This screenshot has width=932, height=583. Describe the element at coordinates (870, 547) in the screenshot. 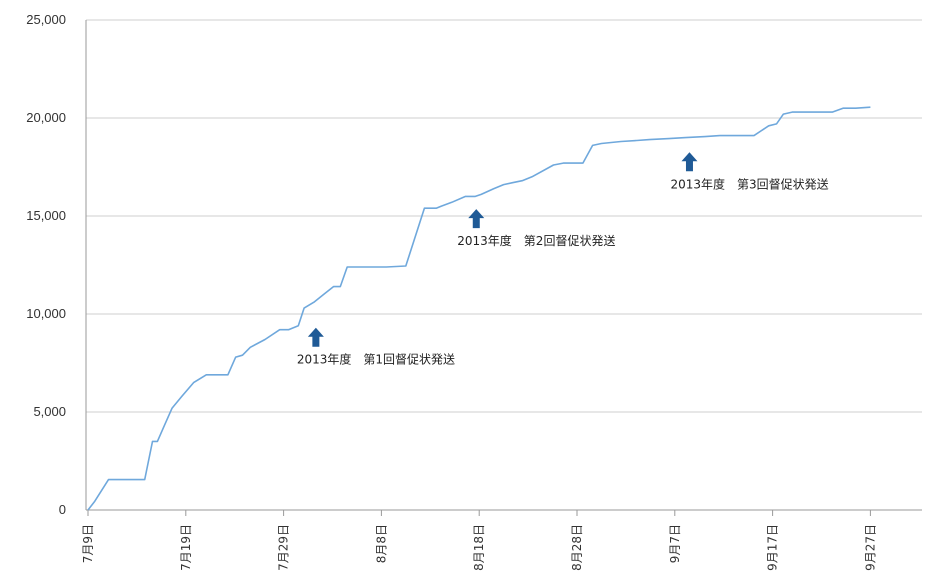

I see `x-tick-label: 9月27日` at that location.